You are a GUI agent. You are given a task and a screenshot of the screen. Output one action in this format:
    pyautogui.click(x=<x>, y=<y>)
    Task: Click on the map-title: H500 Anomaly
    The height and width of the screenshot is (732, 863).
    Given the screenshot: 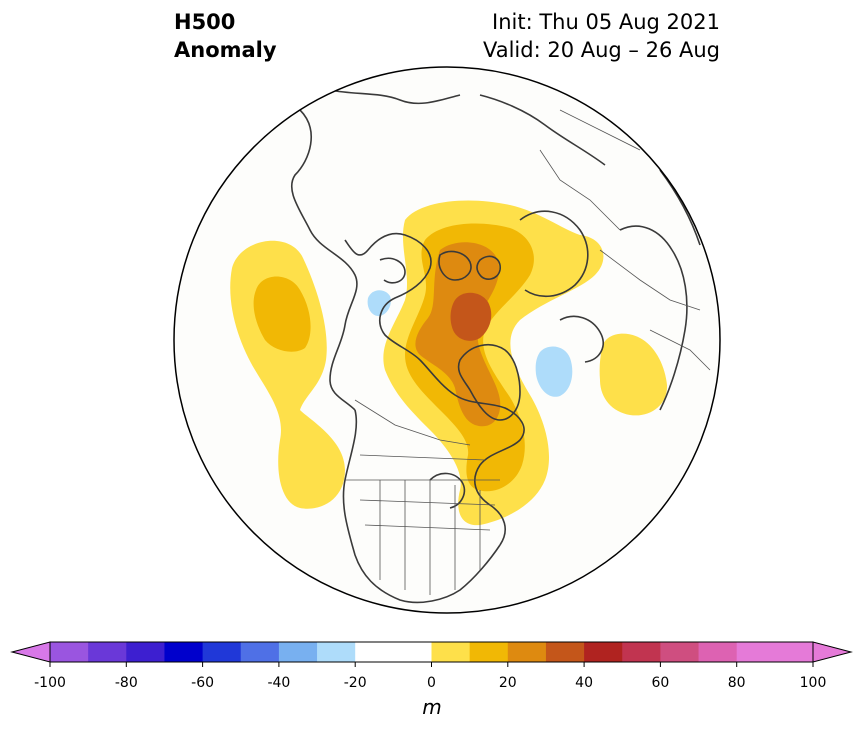 What is the action you would take?
    pyautogui.click(x=225, y=36)
    